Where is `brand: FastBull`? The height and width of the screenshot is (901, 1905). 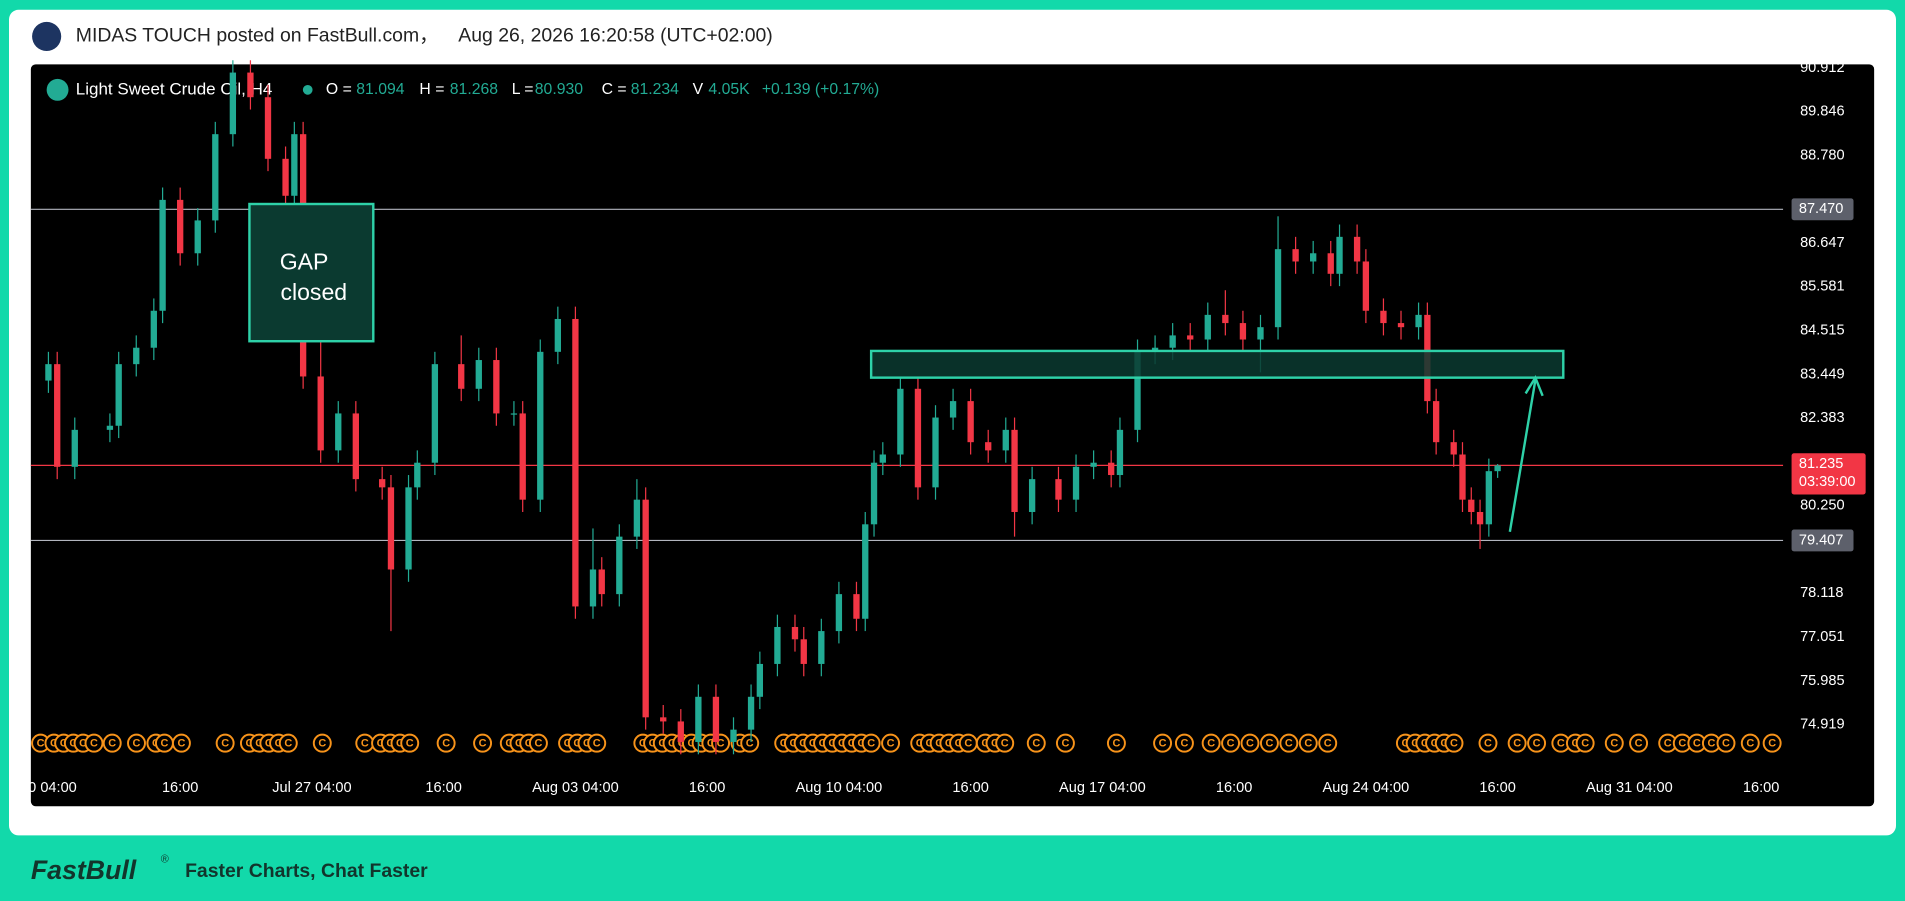 brand: FastBull is located at coordinates (84, 870).